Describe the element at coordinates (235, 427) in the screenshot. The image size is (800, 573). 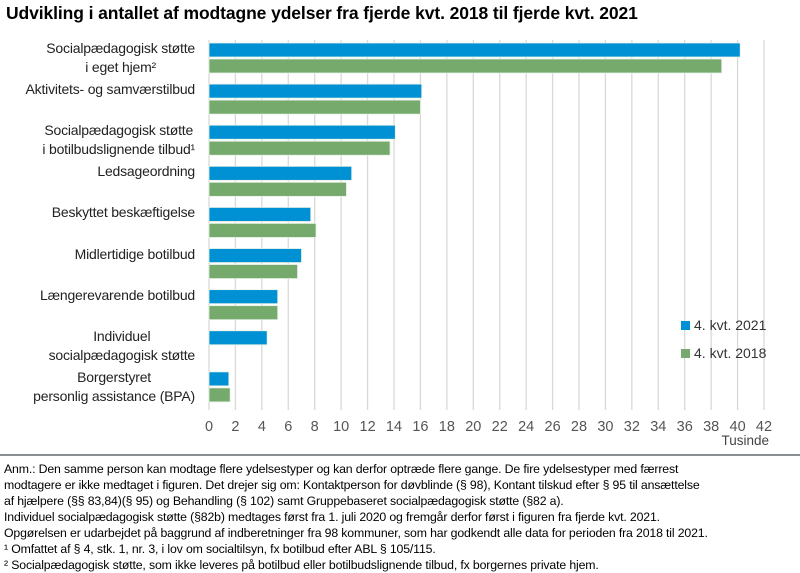
I see `x-tick-label: 2` at that location.